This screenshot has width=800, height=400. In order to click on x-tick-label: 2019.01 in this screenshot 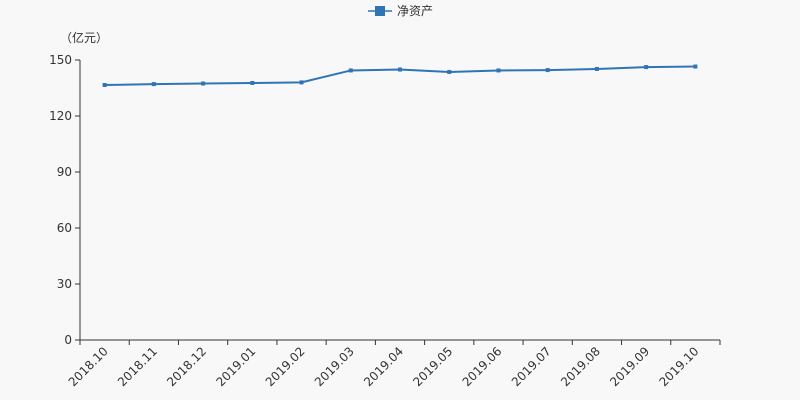, I will do `click(235, 366)`.